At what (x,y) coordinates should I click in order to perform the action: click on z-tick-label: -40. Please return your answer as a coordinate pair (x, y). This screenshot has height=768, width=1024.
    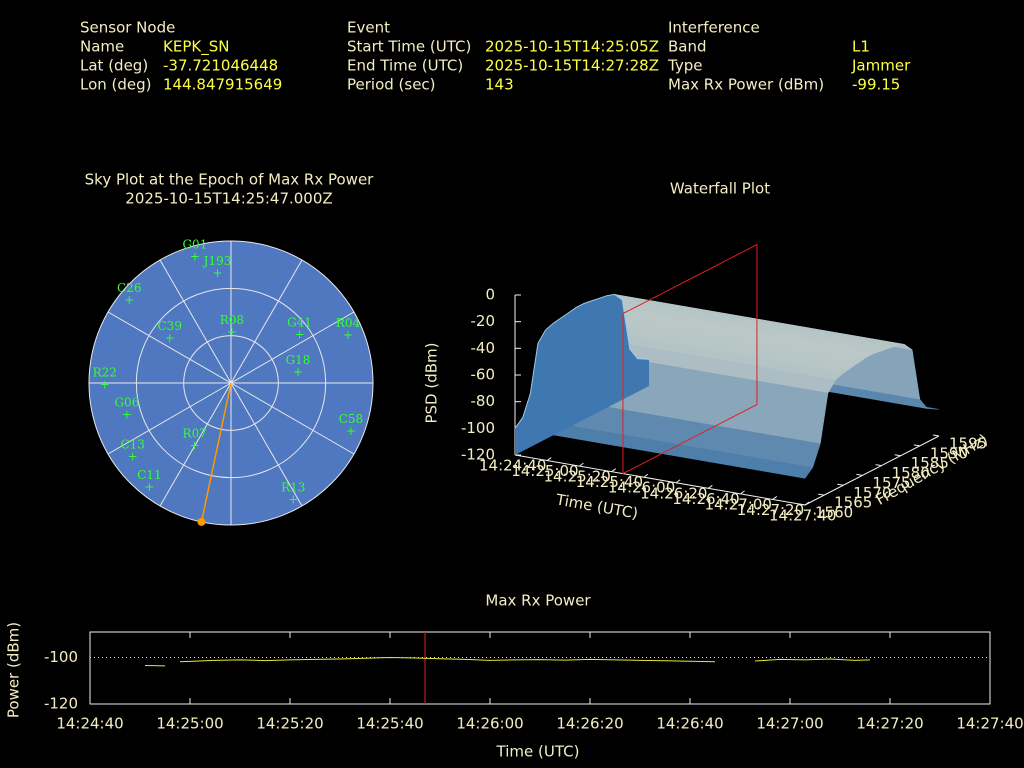
    Looking at the image, I should click on (483, 348).